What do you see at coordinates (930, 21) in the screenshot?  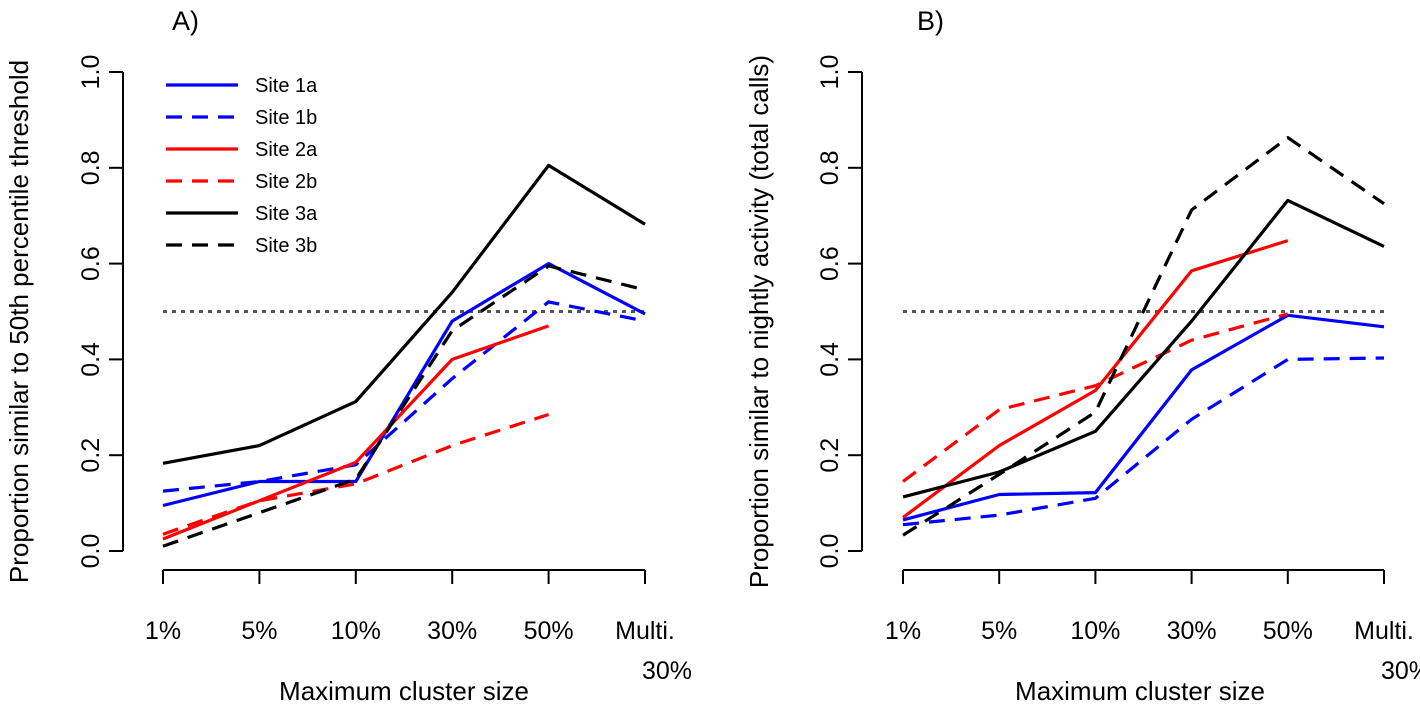 I see `panel-label: B)` at bounding box center [930, 21].